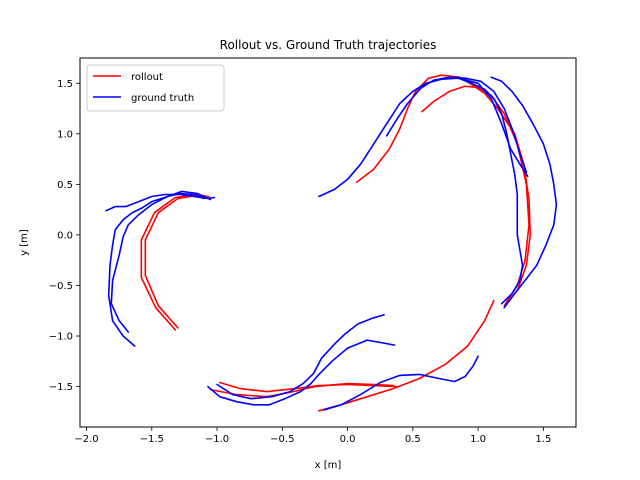  What do you see at coordinates (24, 242) in the screenshot?
I see `y-axis-label: y [m]` at bounding box center [24, 242].